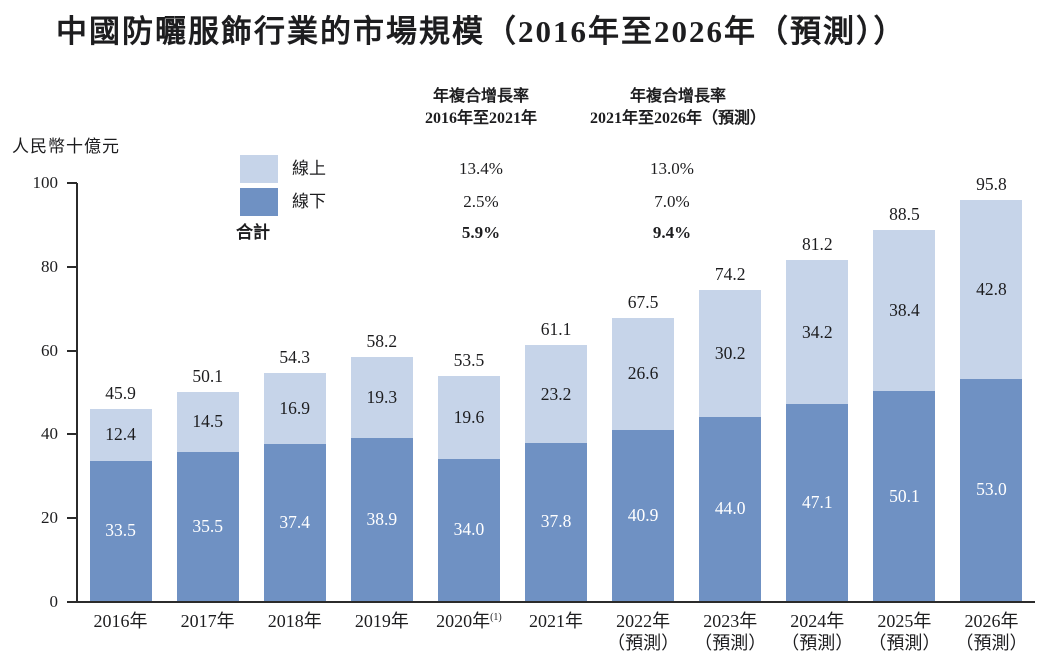  I want to click on x-axis-category-label: 2020年(1), so click(468, 632).